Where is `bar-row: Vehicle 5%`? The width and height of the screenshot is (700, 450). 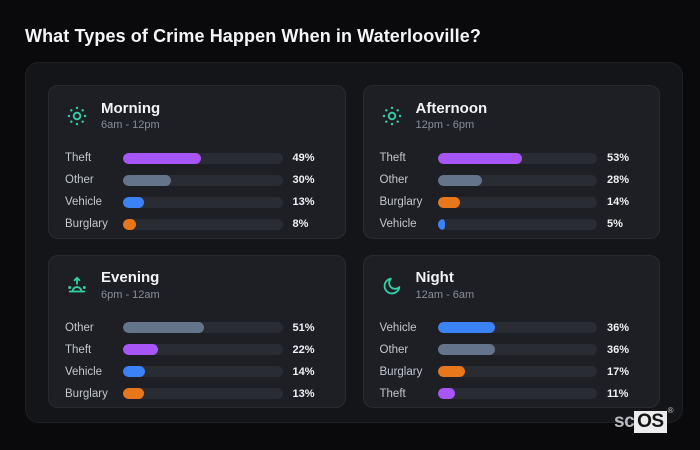 bar-row: Vehicle 5% is located at coordinates (512, 224).